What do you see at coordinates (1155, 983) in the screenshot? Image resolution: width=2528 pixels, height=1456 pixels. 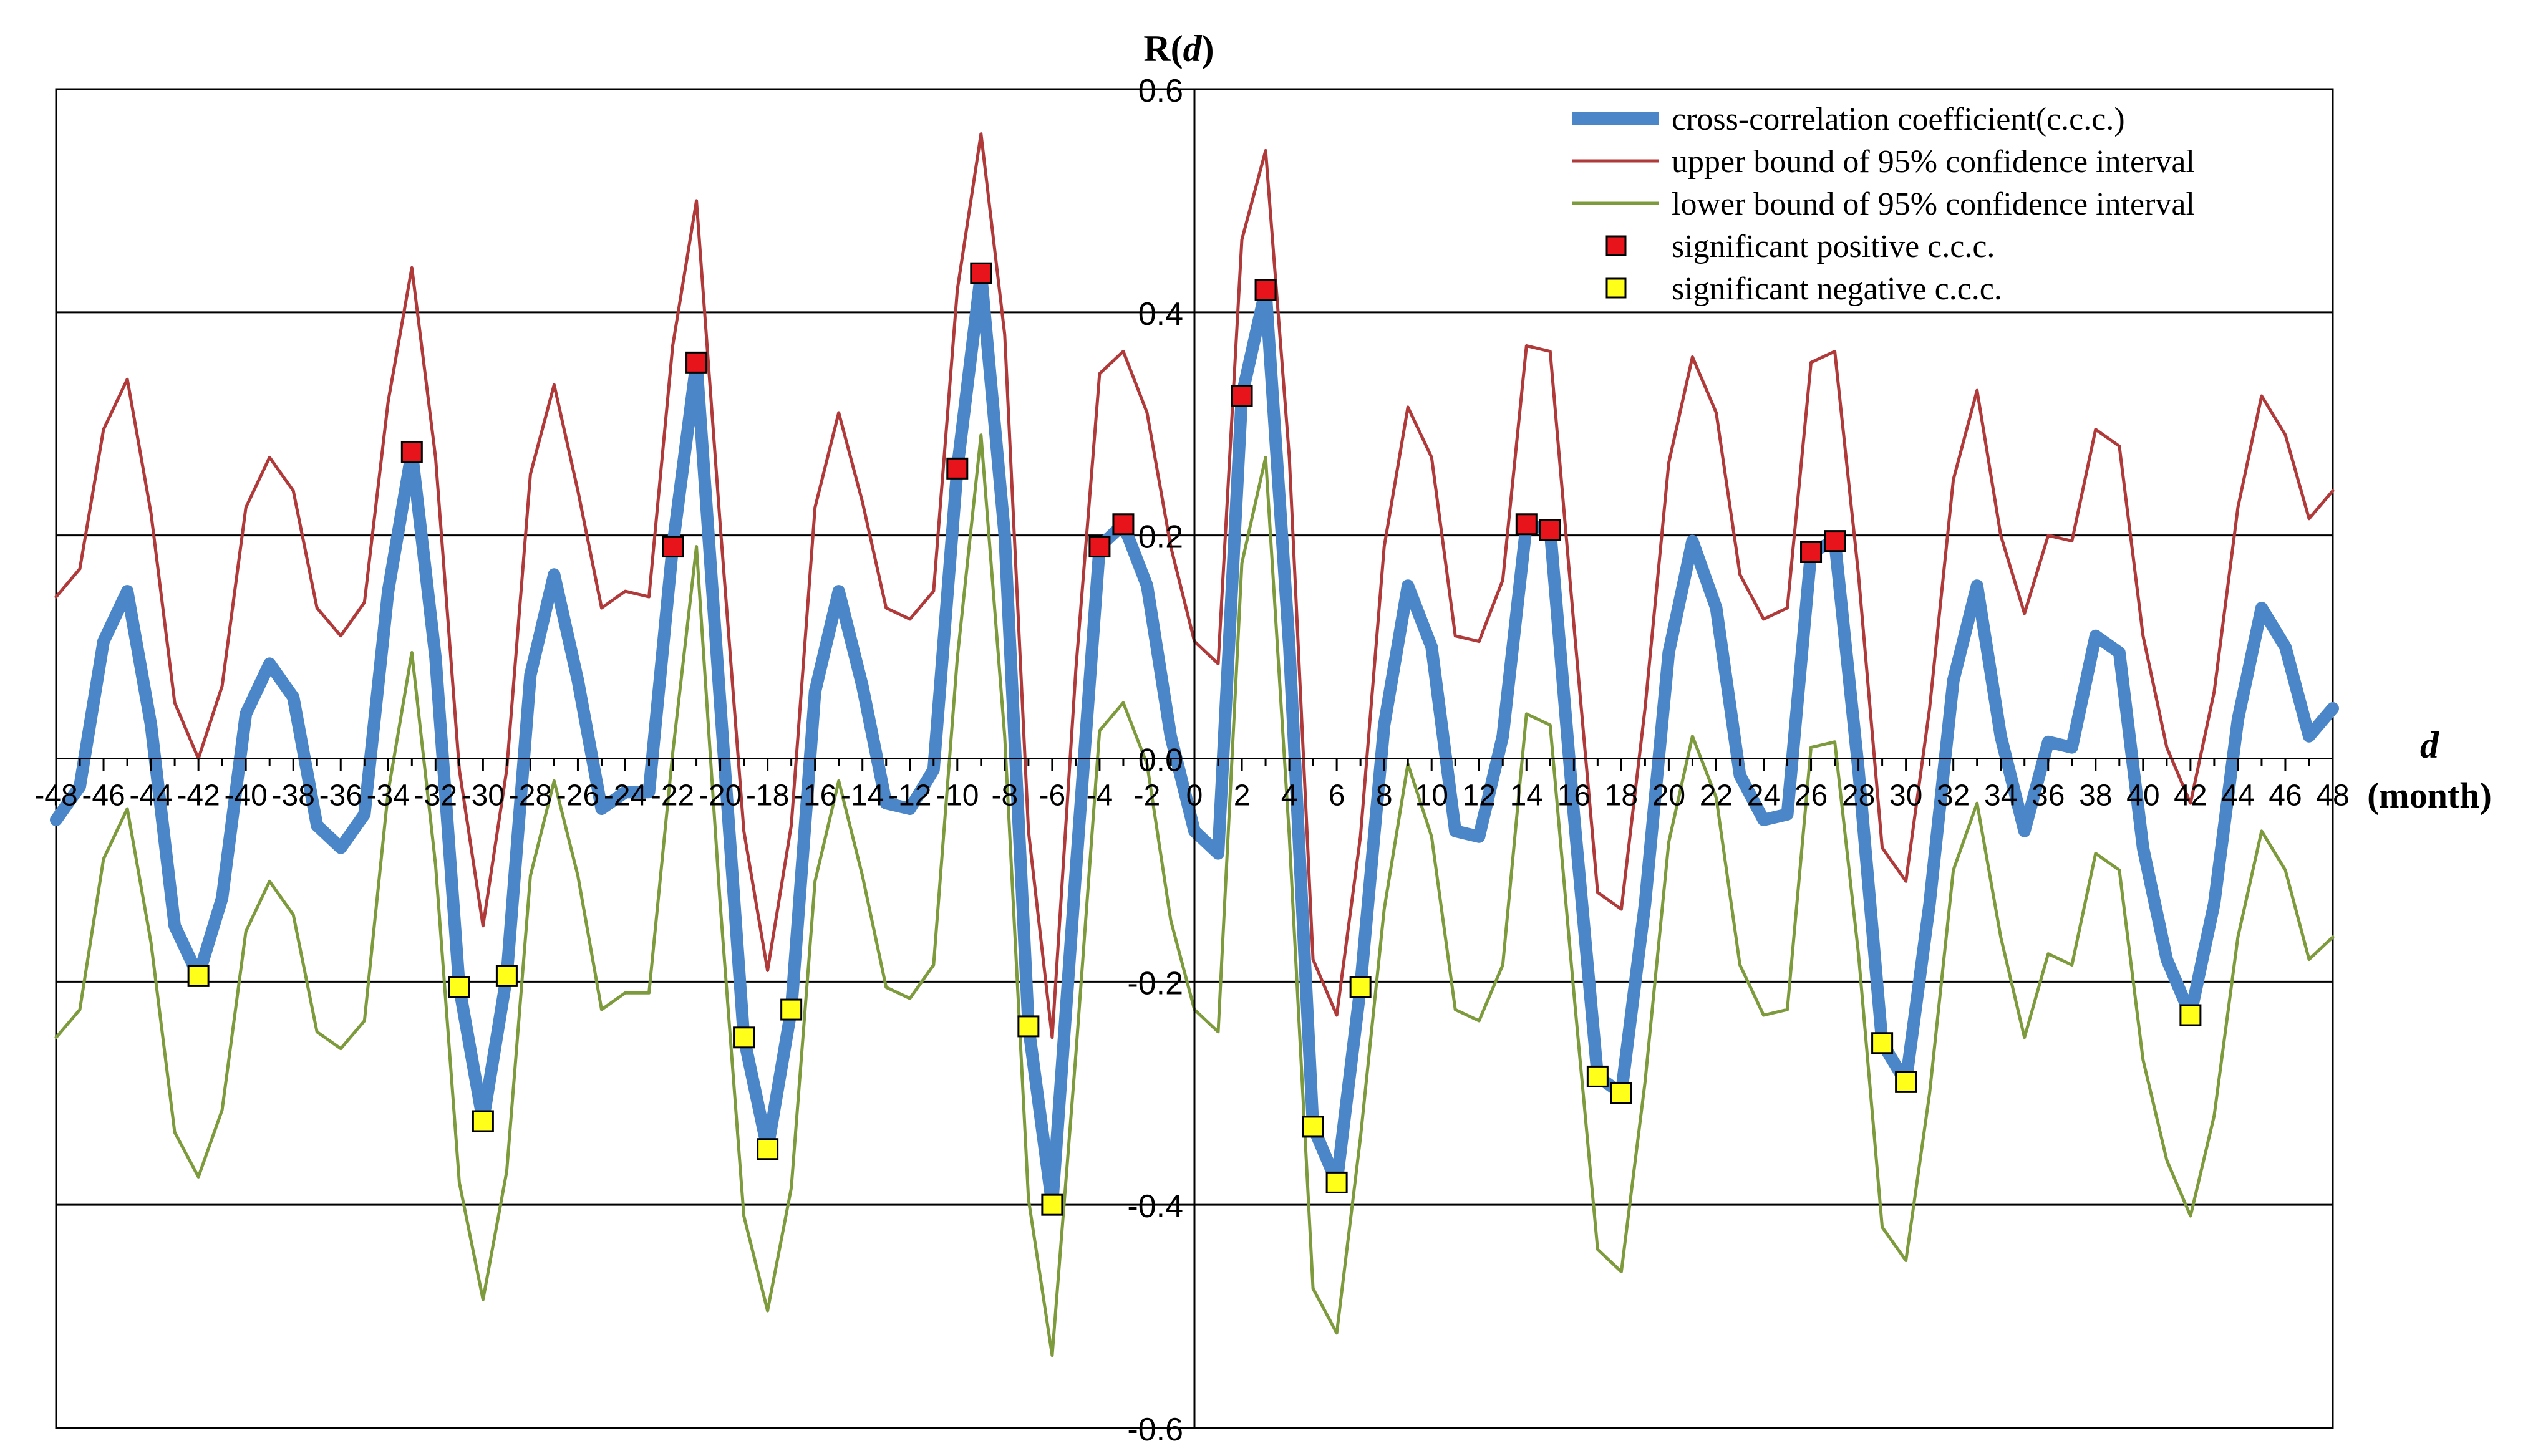 I see `y-tick-label: -0.2` at bounding box center [1155, 983].